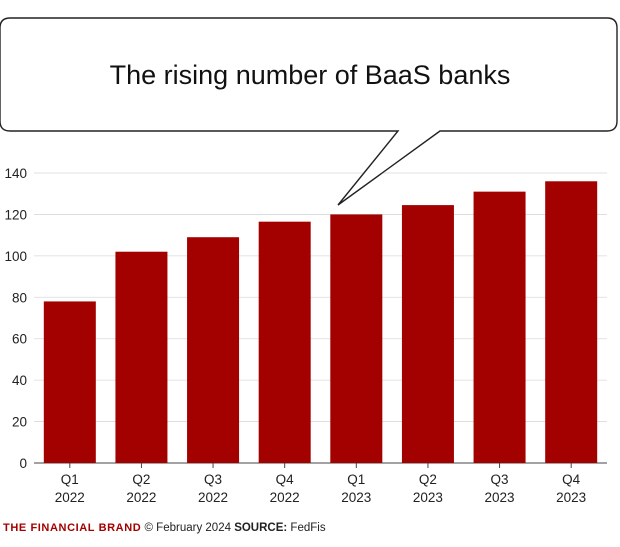  What do you see at coordinates (261, 528) in the screenshot?
I see `source-label: SOURCE:` at bounding box center [261, 528].